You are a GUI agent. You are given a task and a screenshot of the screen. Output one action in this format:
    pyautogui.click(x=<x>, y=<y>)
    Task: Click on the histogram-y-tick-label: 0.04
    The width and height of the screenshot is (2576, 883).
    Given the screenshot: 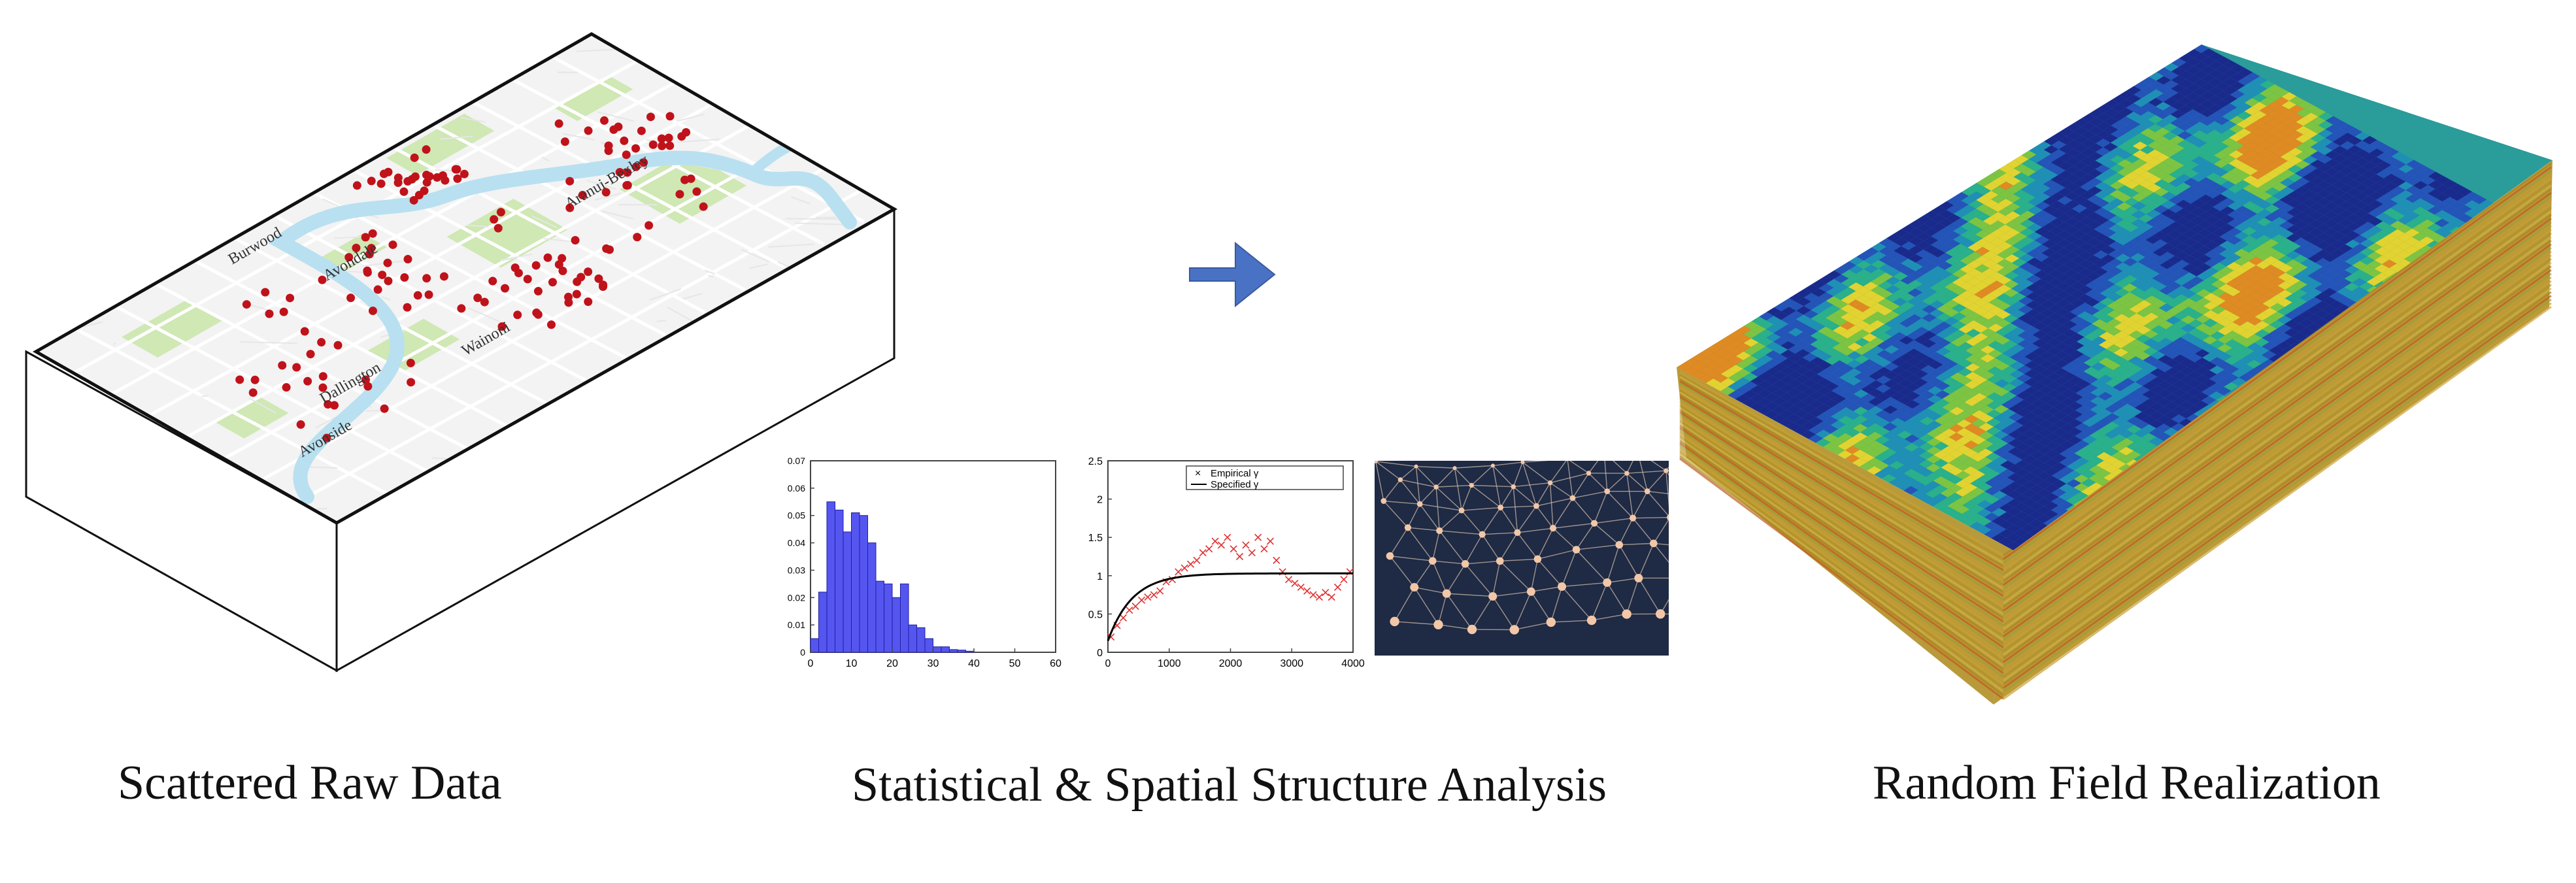 What is the action you would take?
    pyautogui.click(x=797, y=543)
    